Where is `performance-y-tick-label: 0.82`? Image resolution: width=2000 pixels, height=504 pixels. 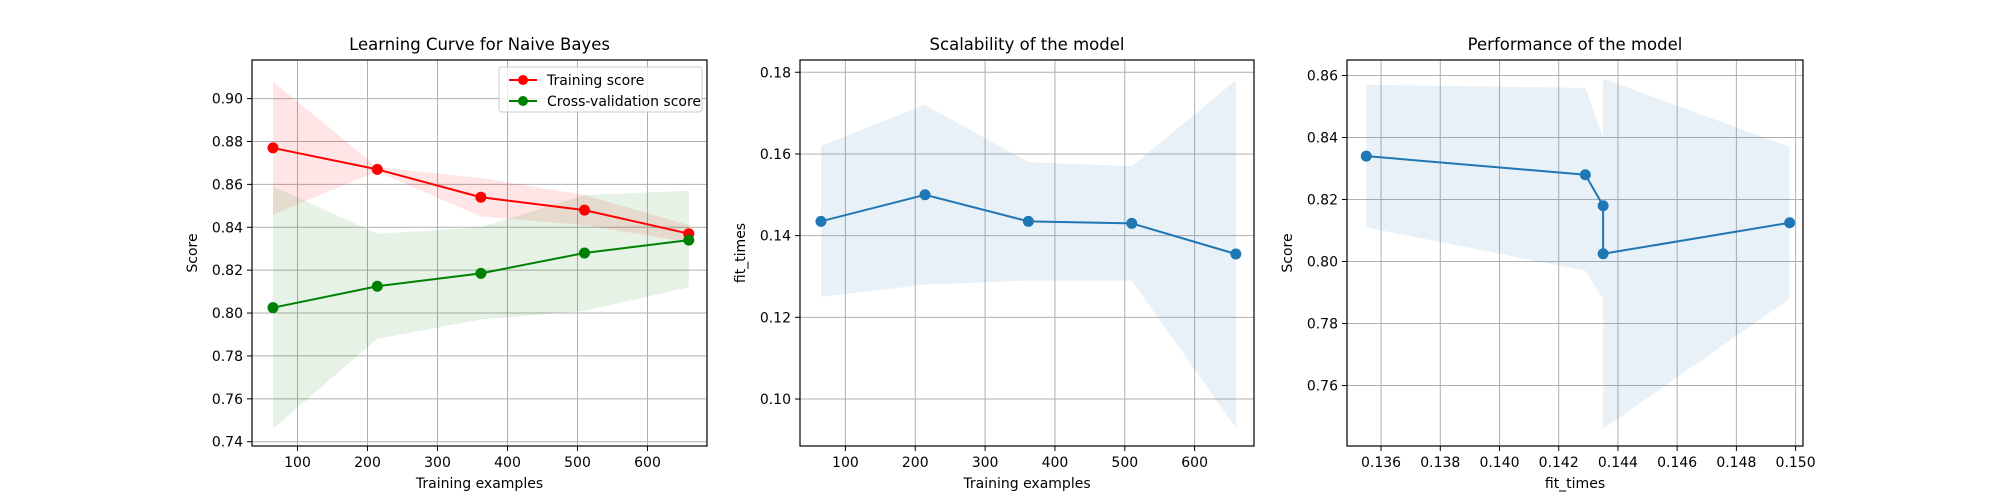
performance-y-tick-label: 0.82 is located at coordinates (1322, 201).